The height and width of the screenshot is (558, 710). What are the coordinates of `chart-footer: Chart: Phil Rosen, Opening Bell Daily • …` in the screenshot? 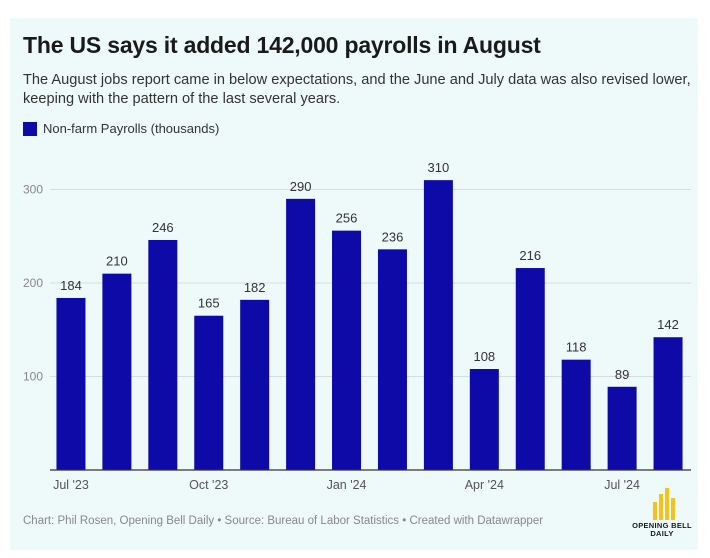 It's located at (283, 521).